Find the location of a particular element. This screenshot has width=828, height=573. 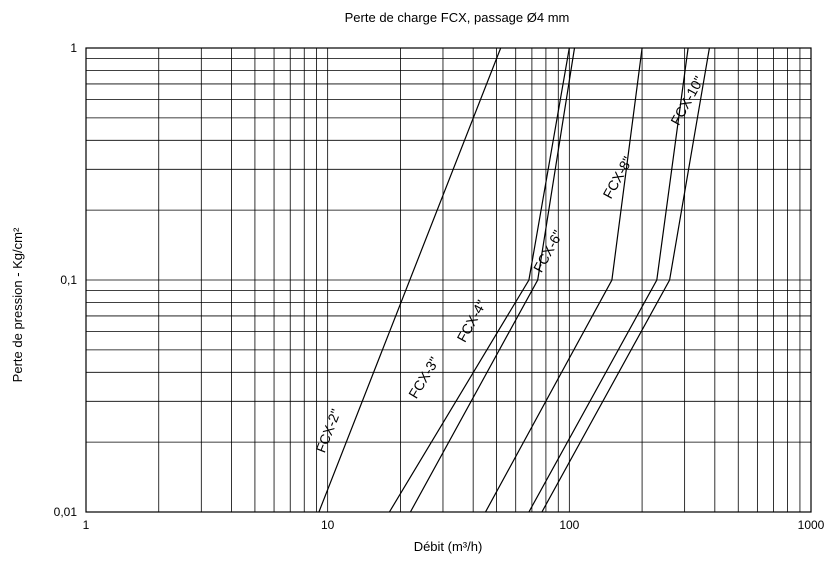

y-tick-label: 1 is located at coordinates (73, 48).